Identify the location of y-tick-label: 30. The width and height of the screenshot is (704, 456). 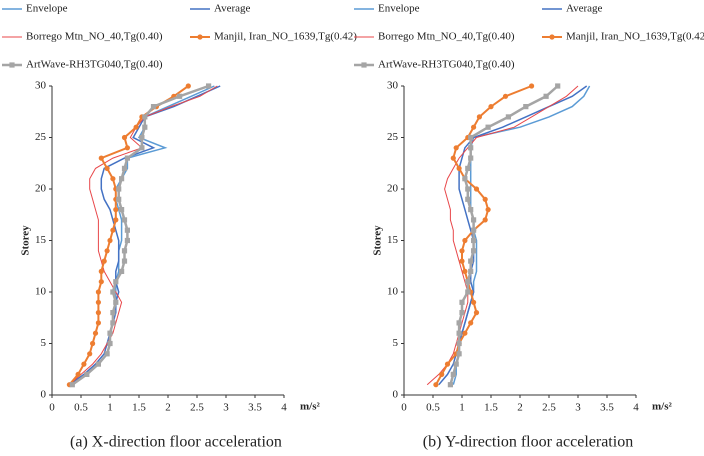
(393, 86).